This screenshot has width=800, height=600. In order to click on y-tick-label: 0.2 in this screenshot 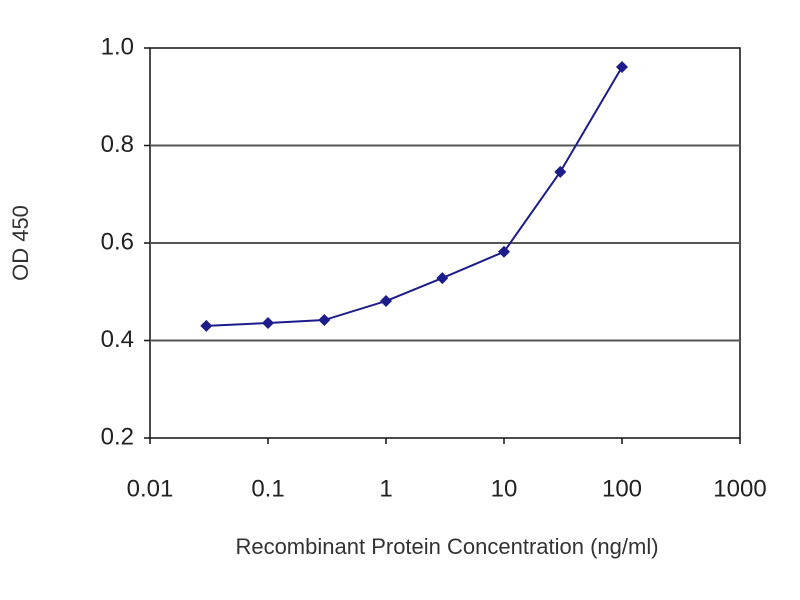, I will do `click(117, 436)`.